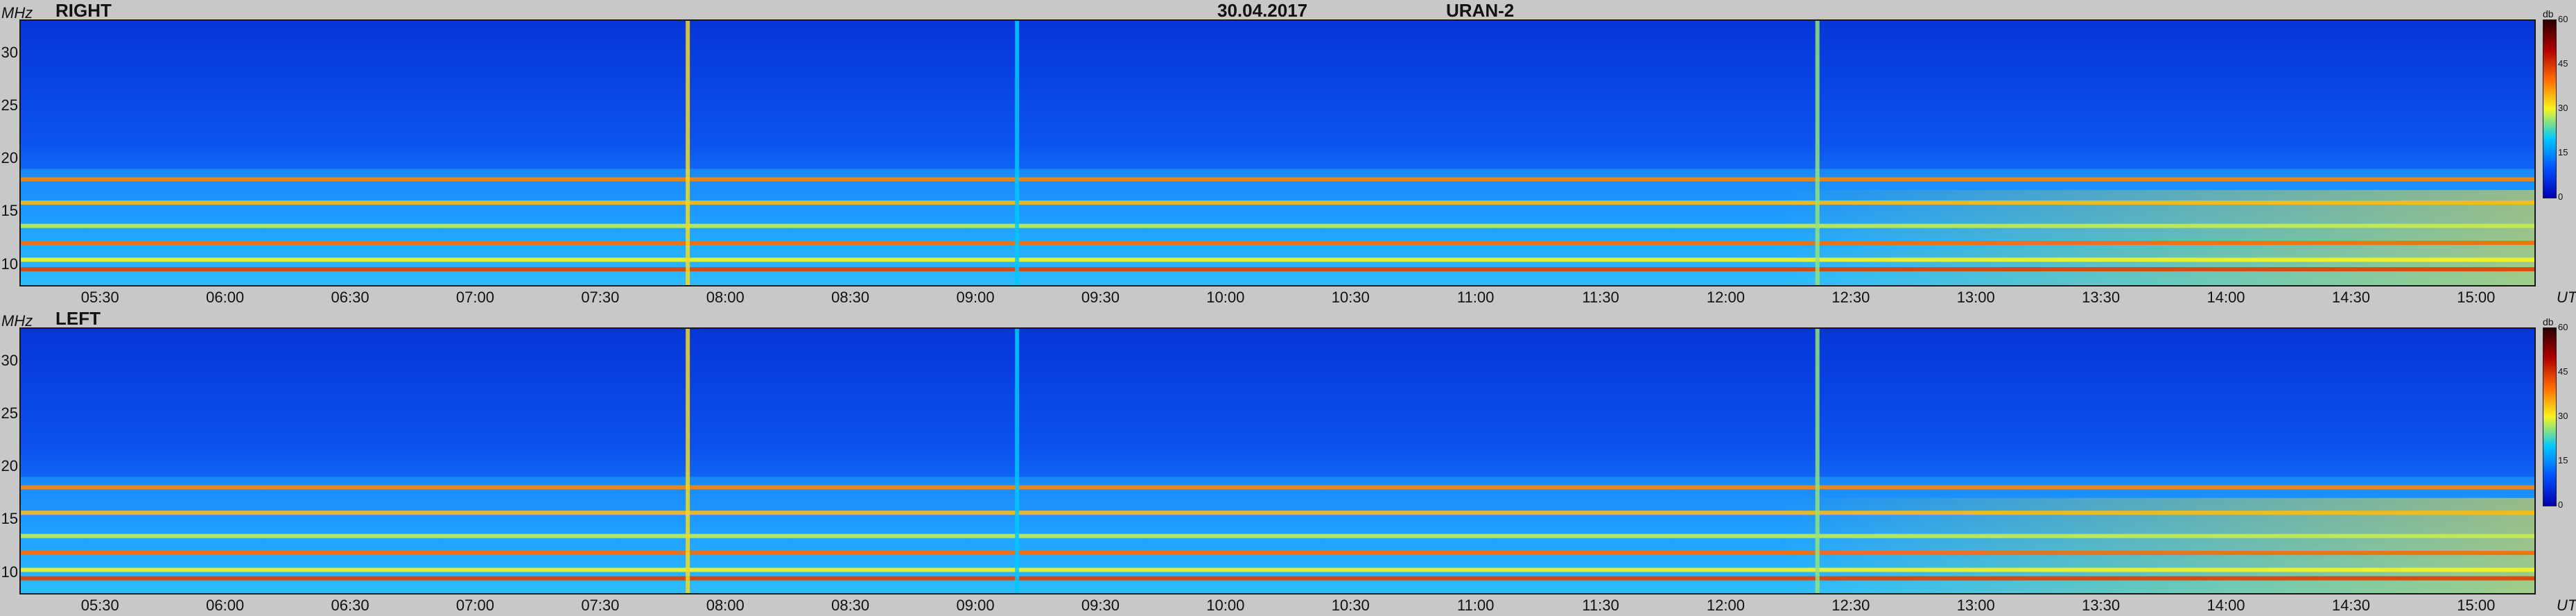  Describe the element at coordinates (1480, 10) in the screenshot. I see `station-label: URAN-2` at that location.